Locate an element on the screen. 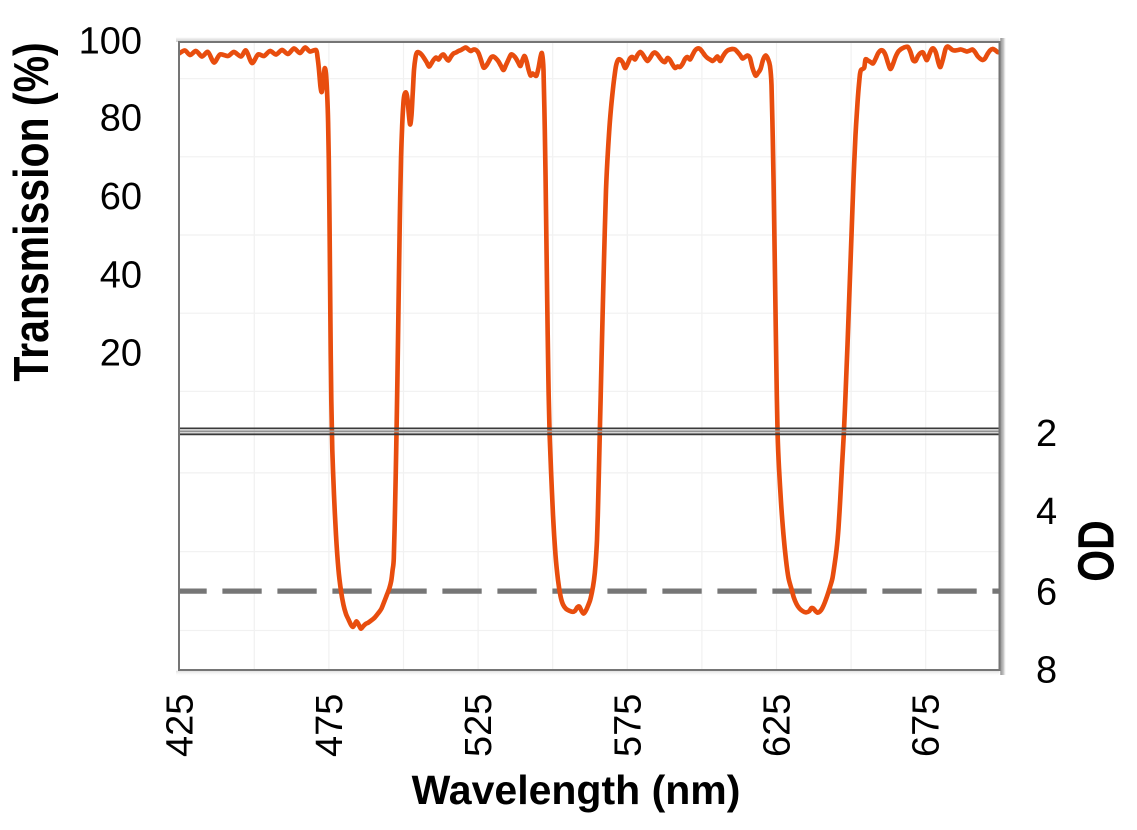 Image resolution: width=1137 pixels, height=830 pixels. svg-text: 80 is located at coordinates (121, 119).